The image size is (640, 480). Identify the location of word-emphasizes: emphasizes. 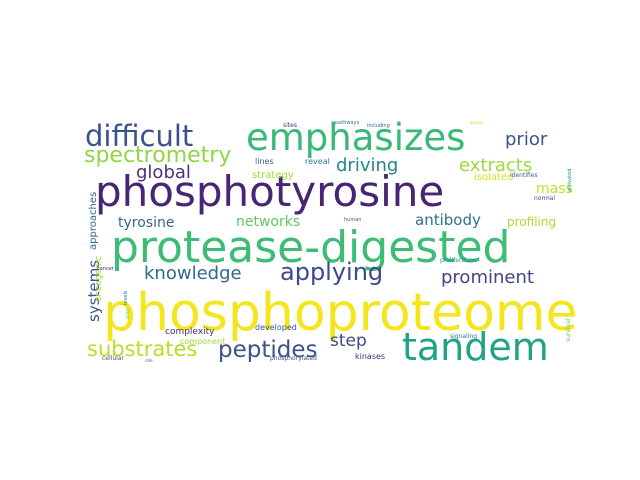
(355, 137).